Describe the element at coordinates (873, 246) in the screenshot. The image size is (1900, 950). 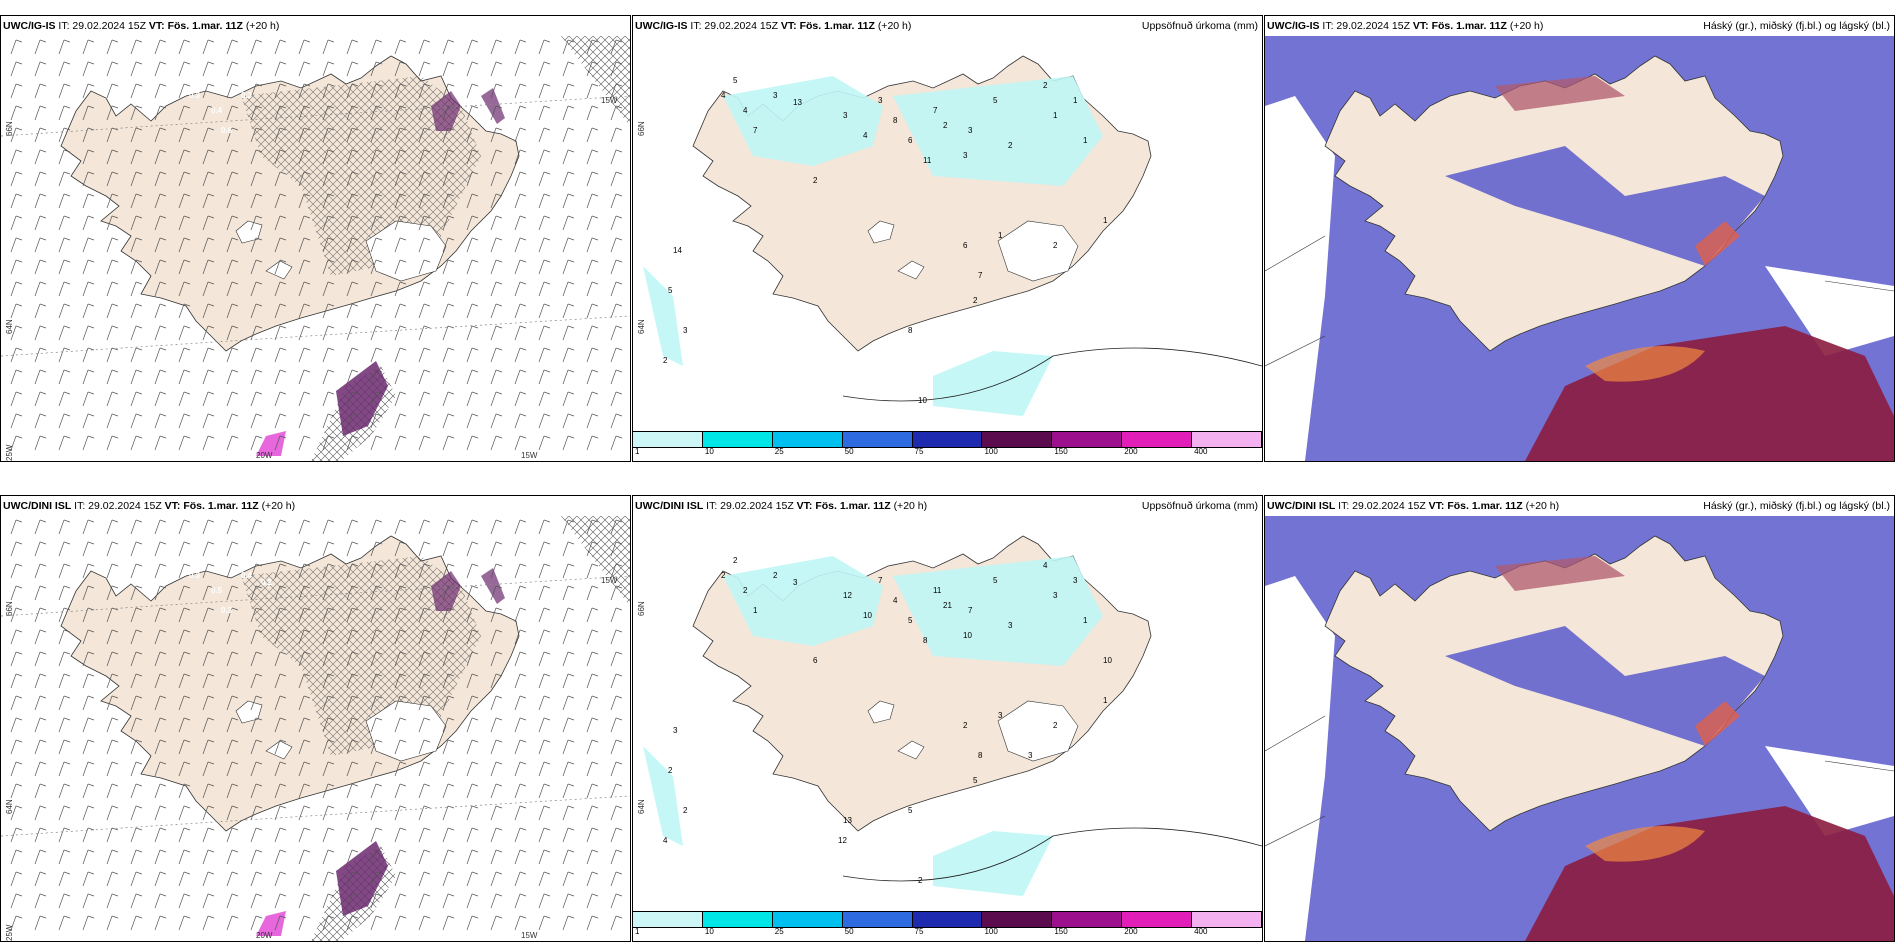
I see `precip-area` at that location.